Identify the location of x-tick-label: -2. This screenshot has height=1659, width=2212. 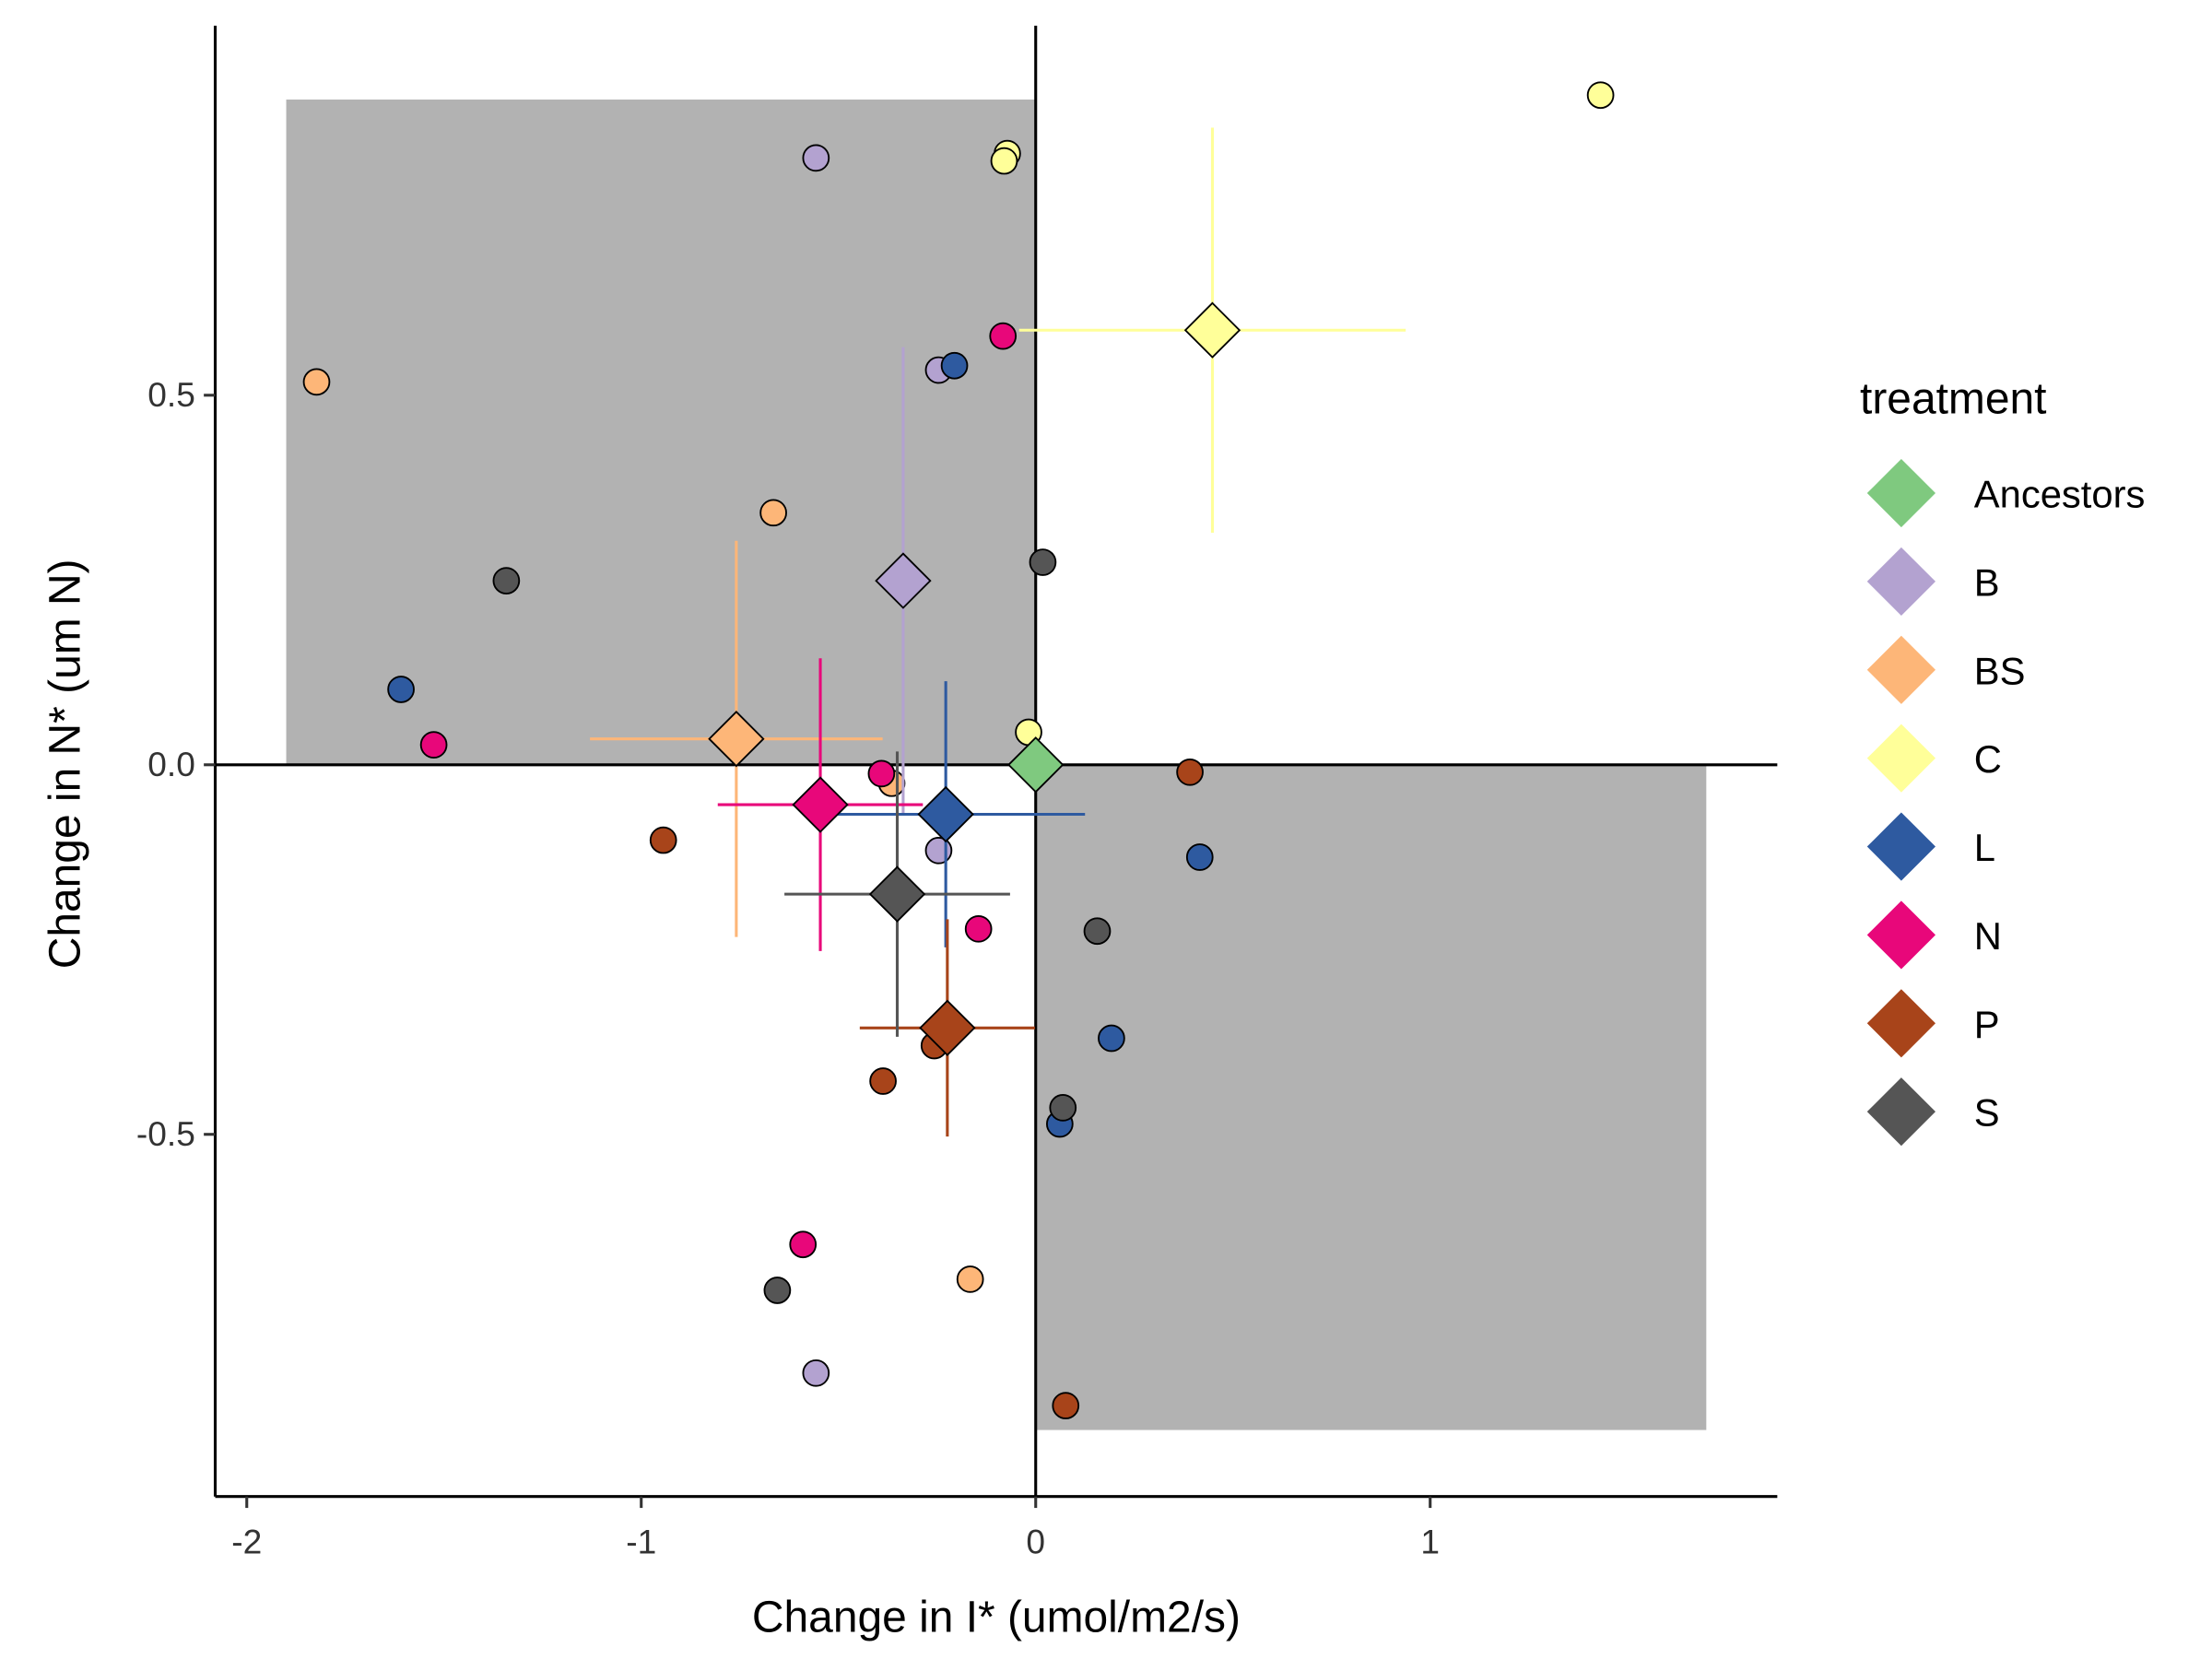
(246, 1542).